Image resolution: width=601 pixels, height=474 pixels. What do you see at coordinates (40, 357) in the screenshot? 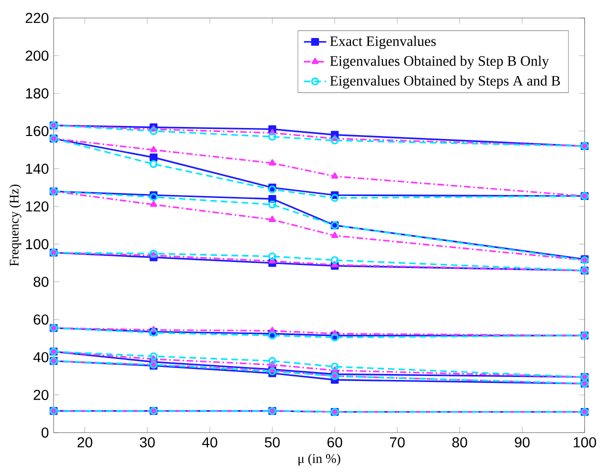
I see `y-tick-label: 40` at bounding box center [40, 357].